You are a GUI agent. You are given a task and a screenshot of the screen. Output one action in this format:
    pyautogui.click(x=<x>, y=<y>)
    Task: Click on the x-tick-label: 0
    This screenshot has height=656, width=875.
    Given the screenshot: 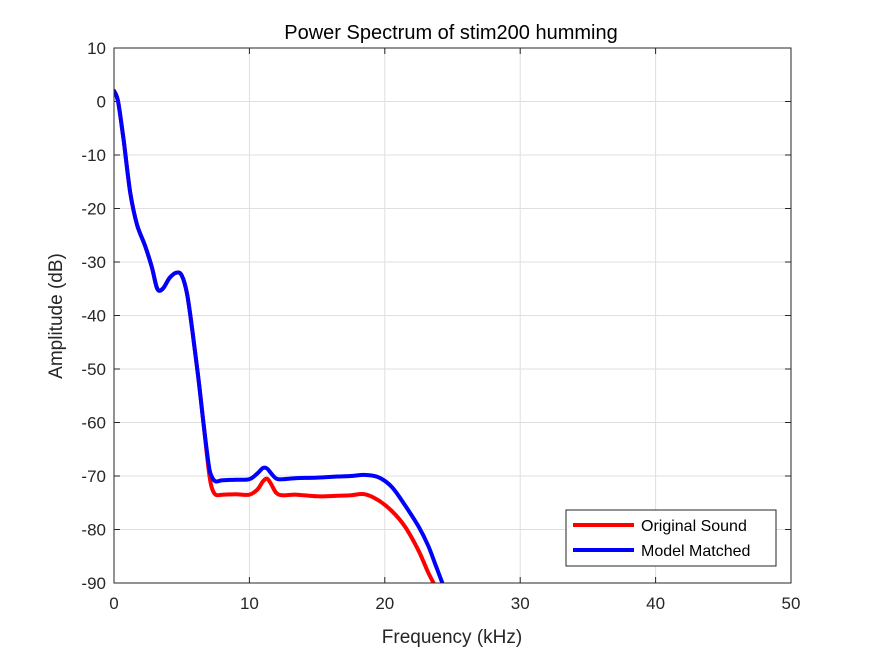 What is the action you would take?
    pyautogui.click(x=113, y=603)
    